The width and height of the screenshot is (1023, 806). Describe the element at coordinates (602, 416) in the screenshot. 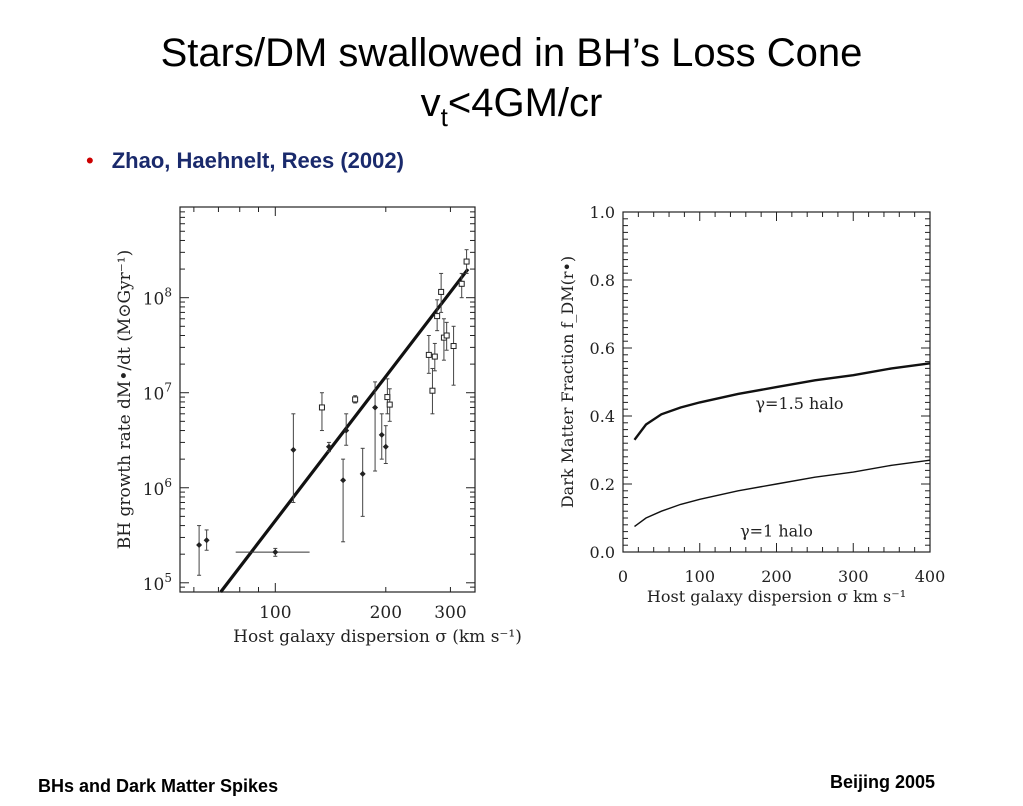

I see `y-tick-label: 0.4` at that location.